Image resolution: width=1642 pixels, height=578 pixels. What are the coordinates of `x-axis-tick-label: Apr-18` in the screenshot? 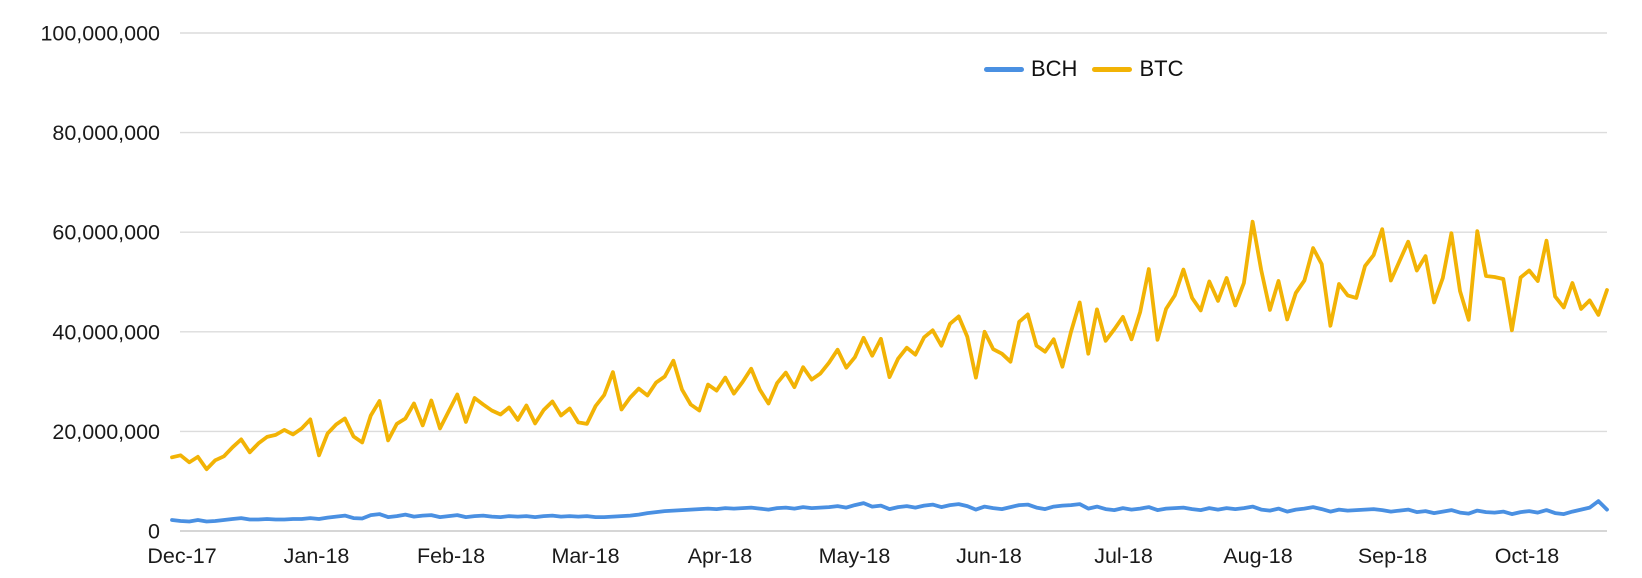 It's located at (720, 556).